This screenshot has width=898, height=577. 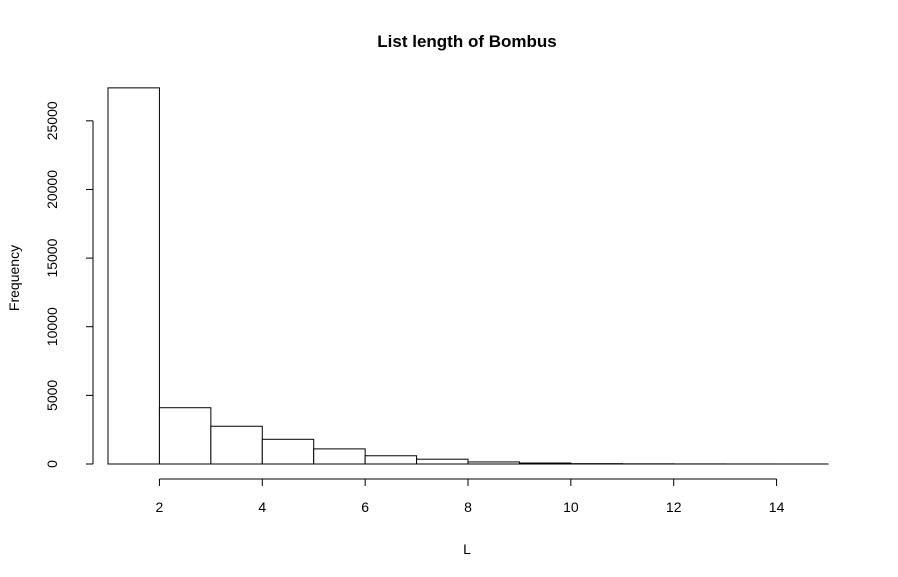 I want to click on y-tick-label: 20000, so click(x=52, y=189).